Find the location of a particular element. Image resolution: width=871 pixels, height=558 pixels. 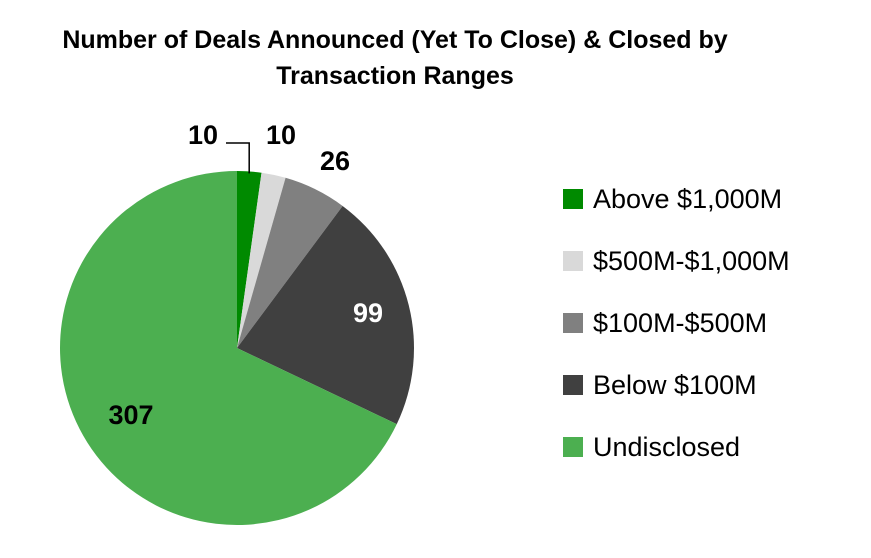

pie-slice-500m-1-000m is located at coordinates (261, 260).